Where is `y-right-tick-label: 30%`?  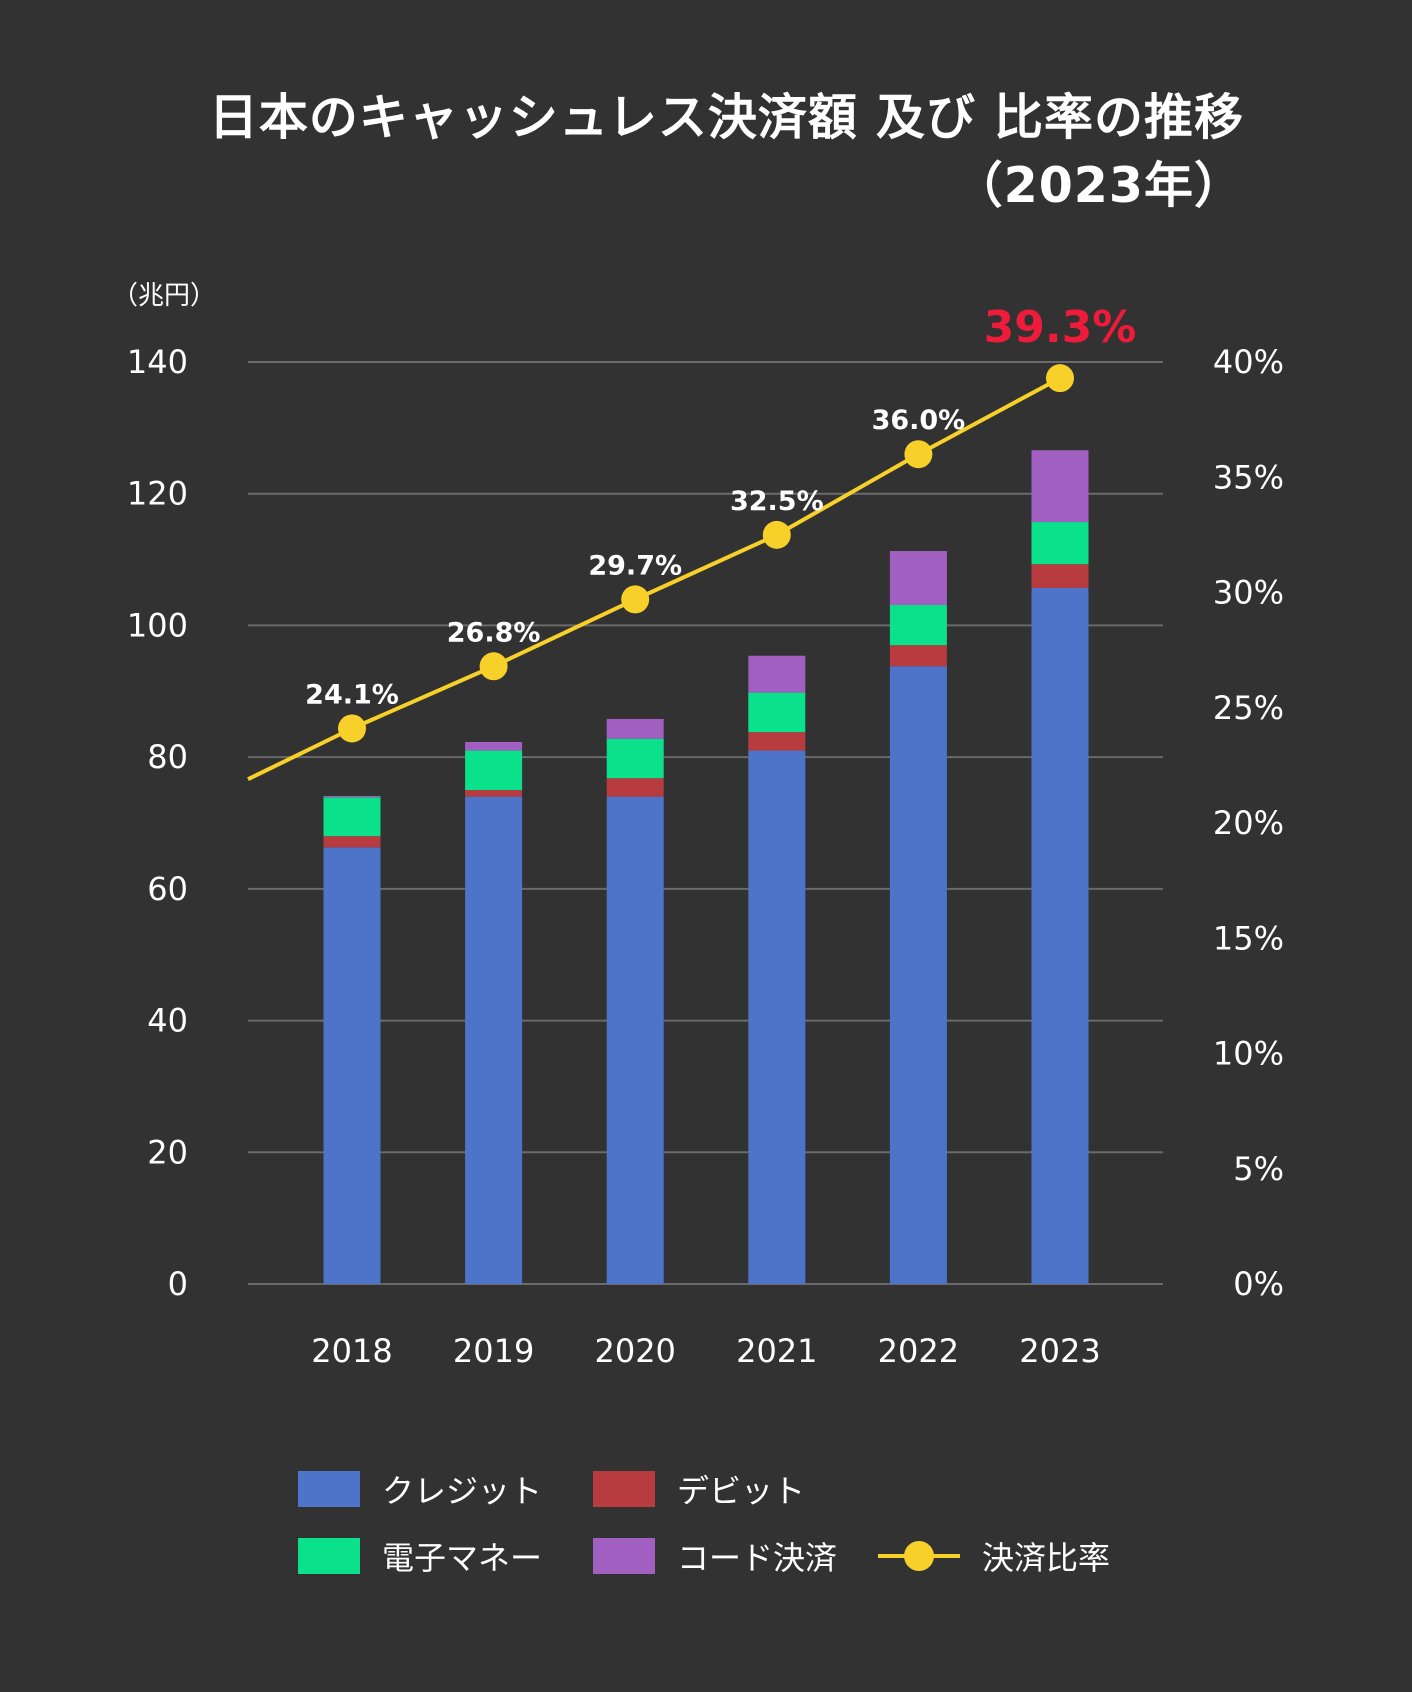 y-right-tick-label: 30% is located at coordinates (1248, 593).